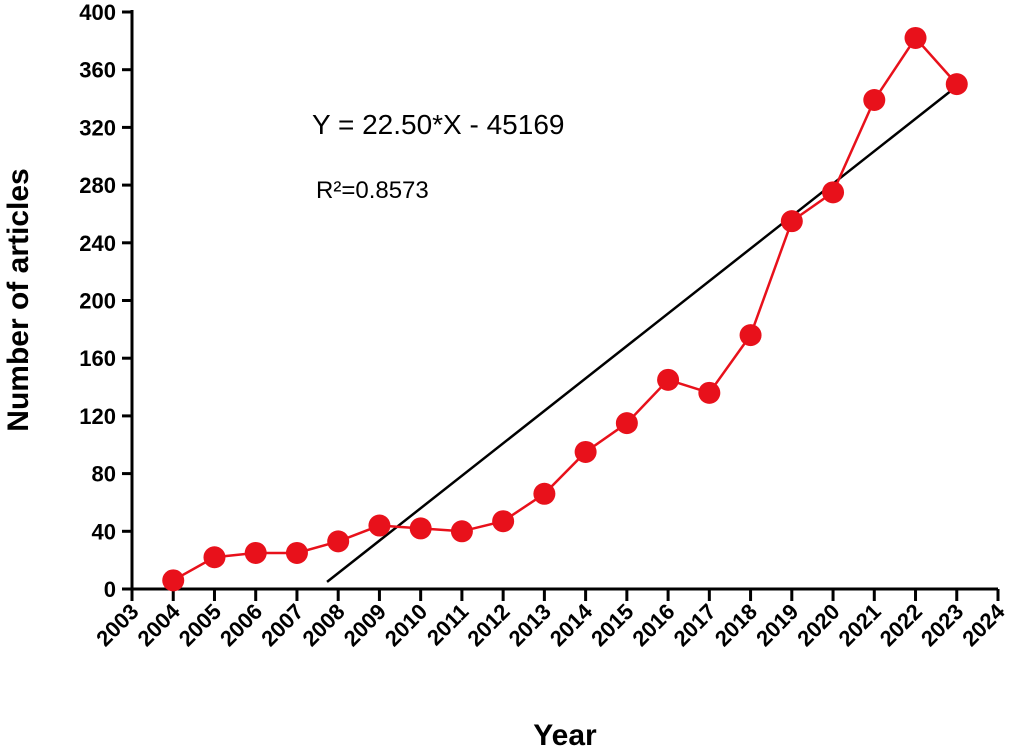  I want to click on x-tick-label: 2014, so click(571, 624).